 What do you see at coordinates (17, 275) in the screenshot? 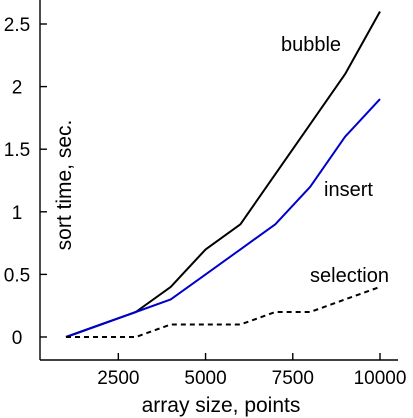
I see `y-tick-label: 0.5` at bounding box center [17, 275].